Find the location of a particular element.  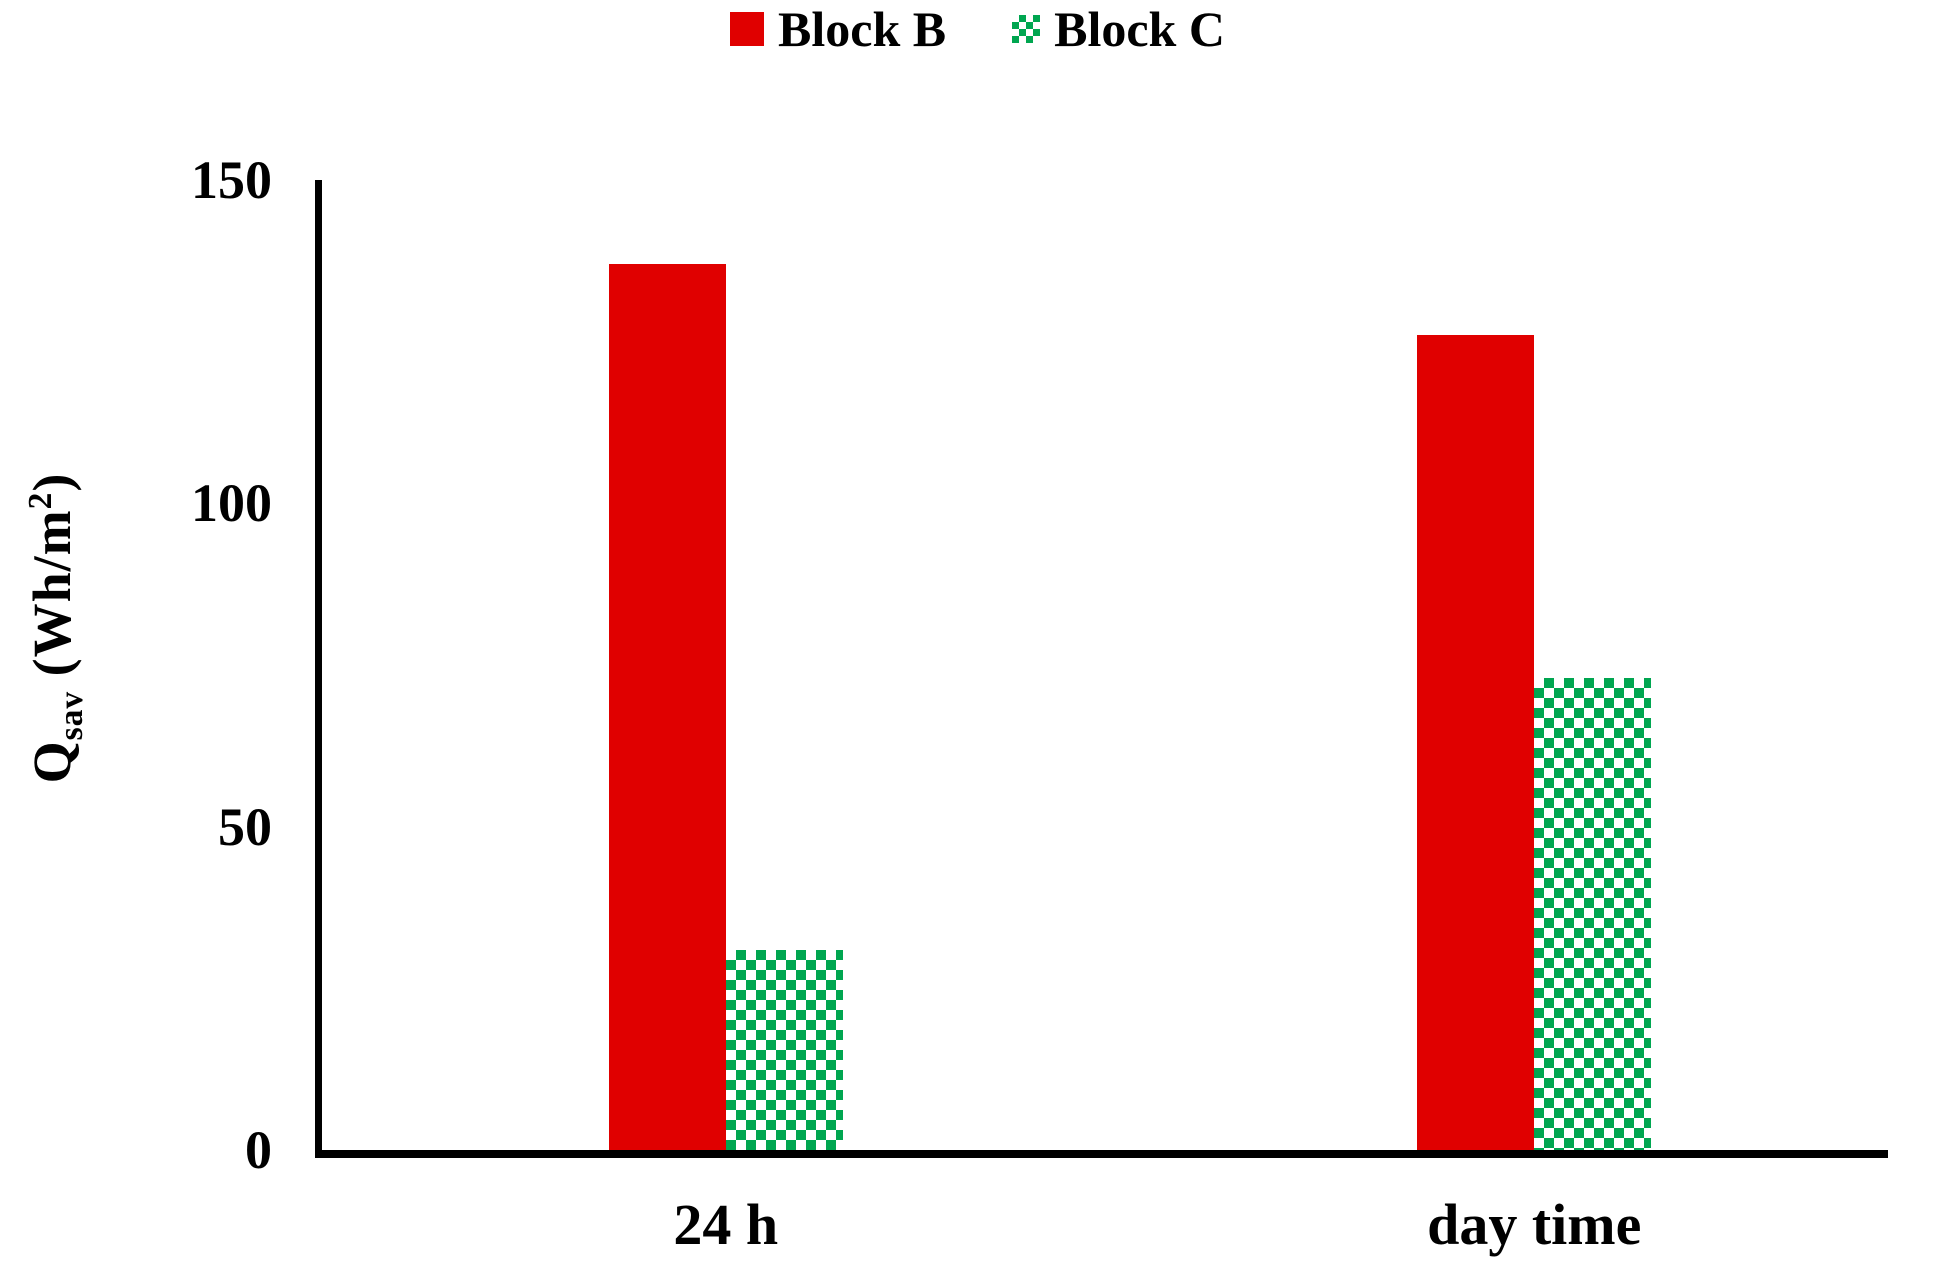

bar-block-c-24-h is located at coordinates (784, 1049).